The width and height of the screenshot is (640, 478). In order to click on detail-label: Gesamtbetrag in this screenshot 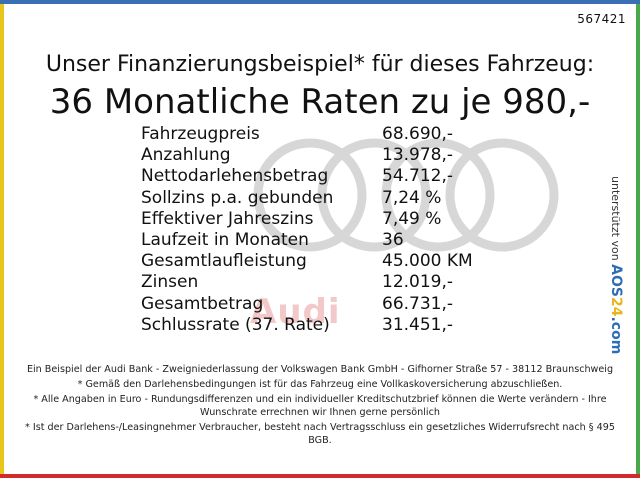, I will do `click(202, 303)`.